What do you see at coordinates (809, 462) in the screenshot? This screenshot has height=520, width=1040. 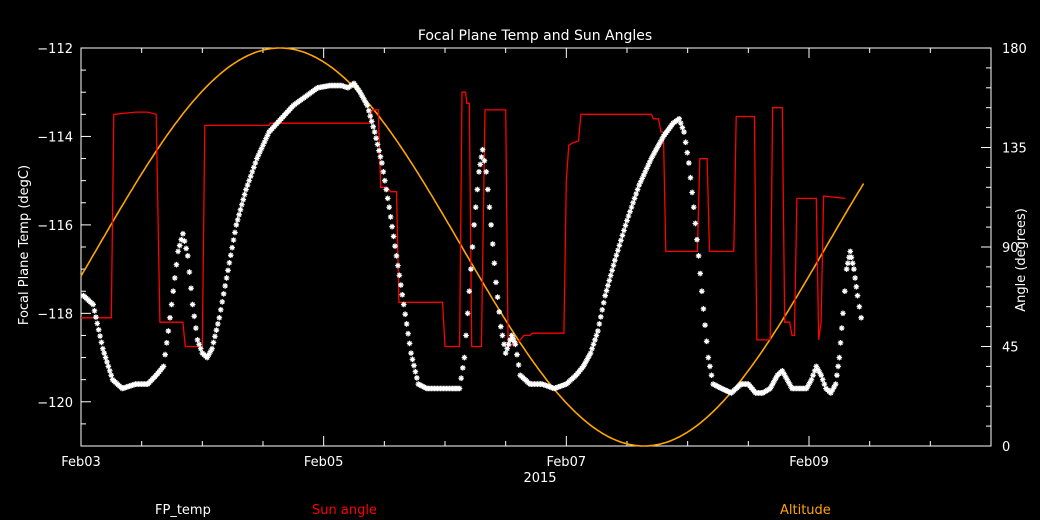 I see `x-tick-label: Feb09` at bounding box center [809, 462].